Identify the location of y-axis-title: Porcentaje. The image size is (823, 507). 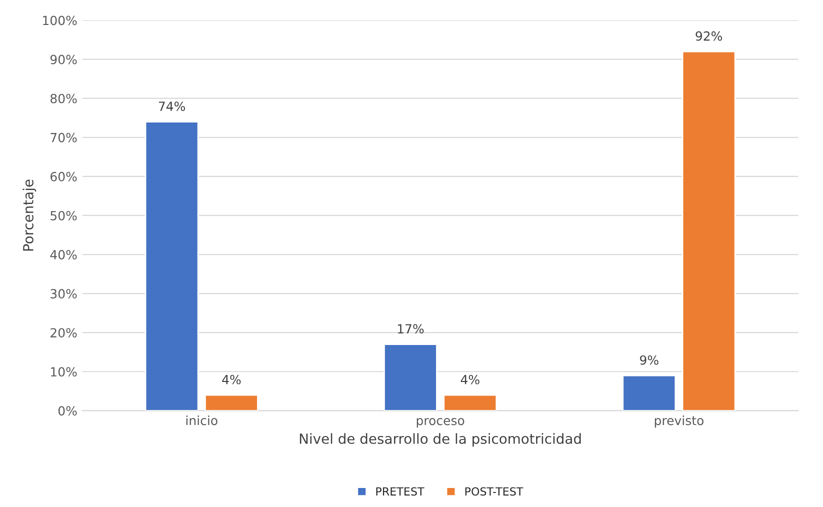
(29, 215).